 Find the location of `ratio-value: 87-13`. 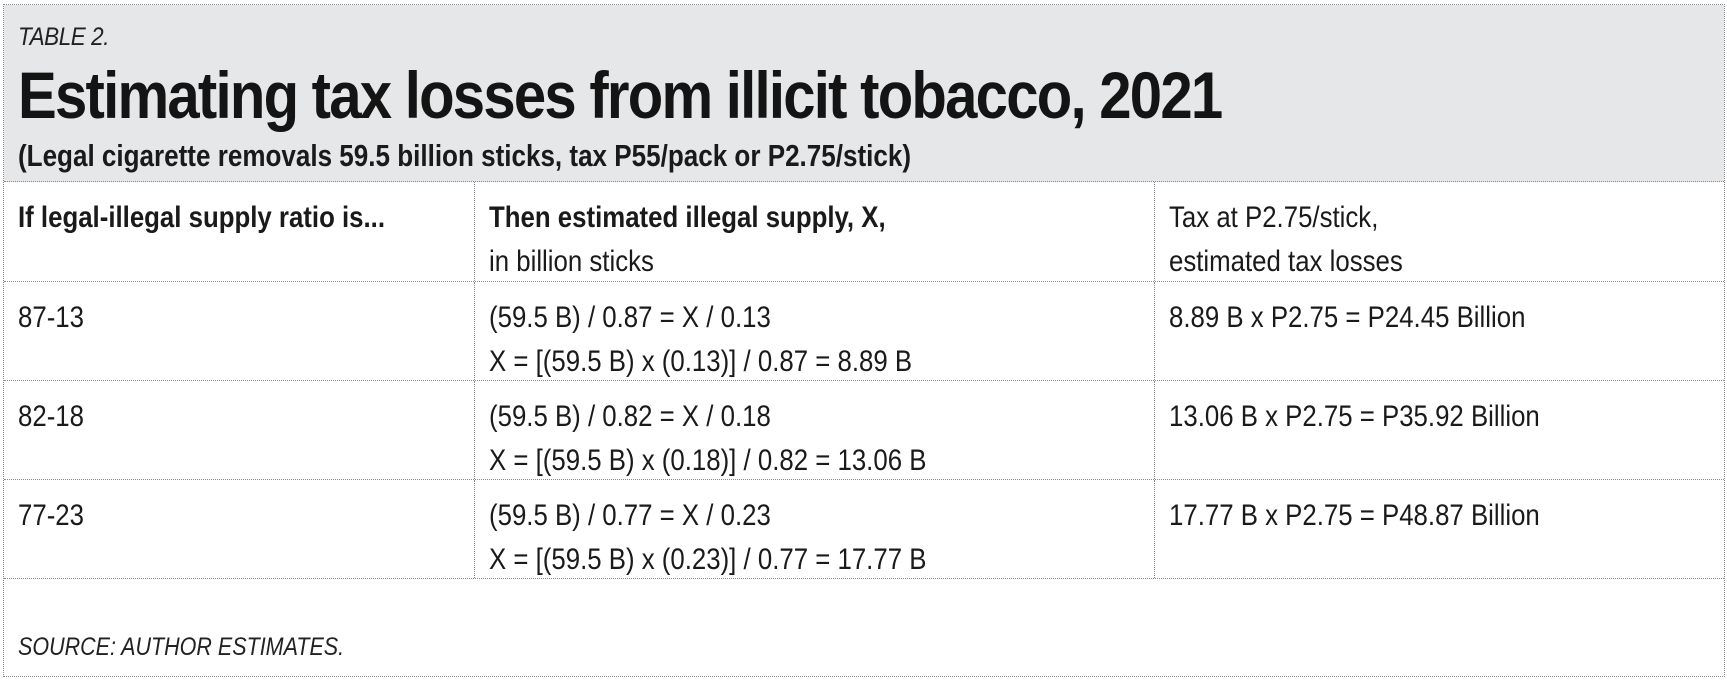

ratio-value: 87-13 is located at coordinates (51, 317).